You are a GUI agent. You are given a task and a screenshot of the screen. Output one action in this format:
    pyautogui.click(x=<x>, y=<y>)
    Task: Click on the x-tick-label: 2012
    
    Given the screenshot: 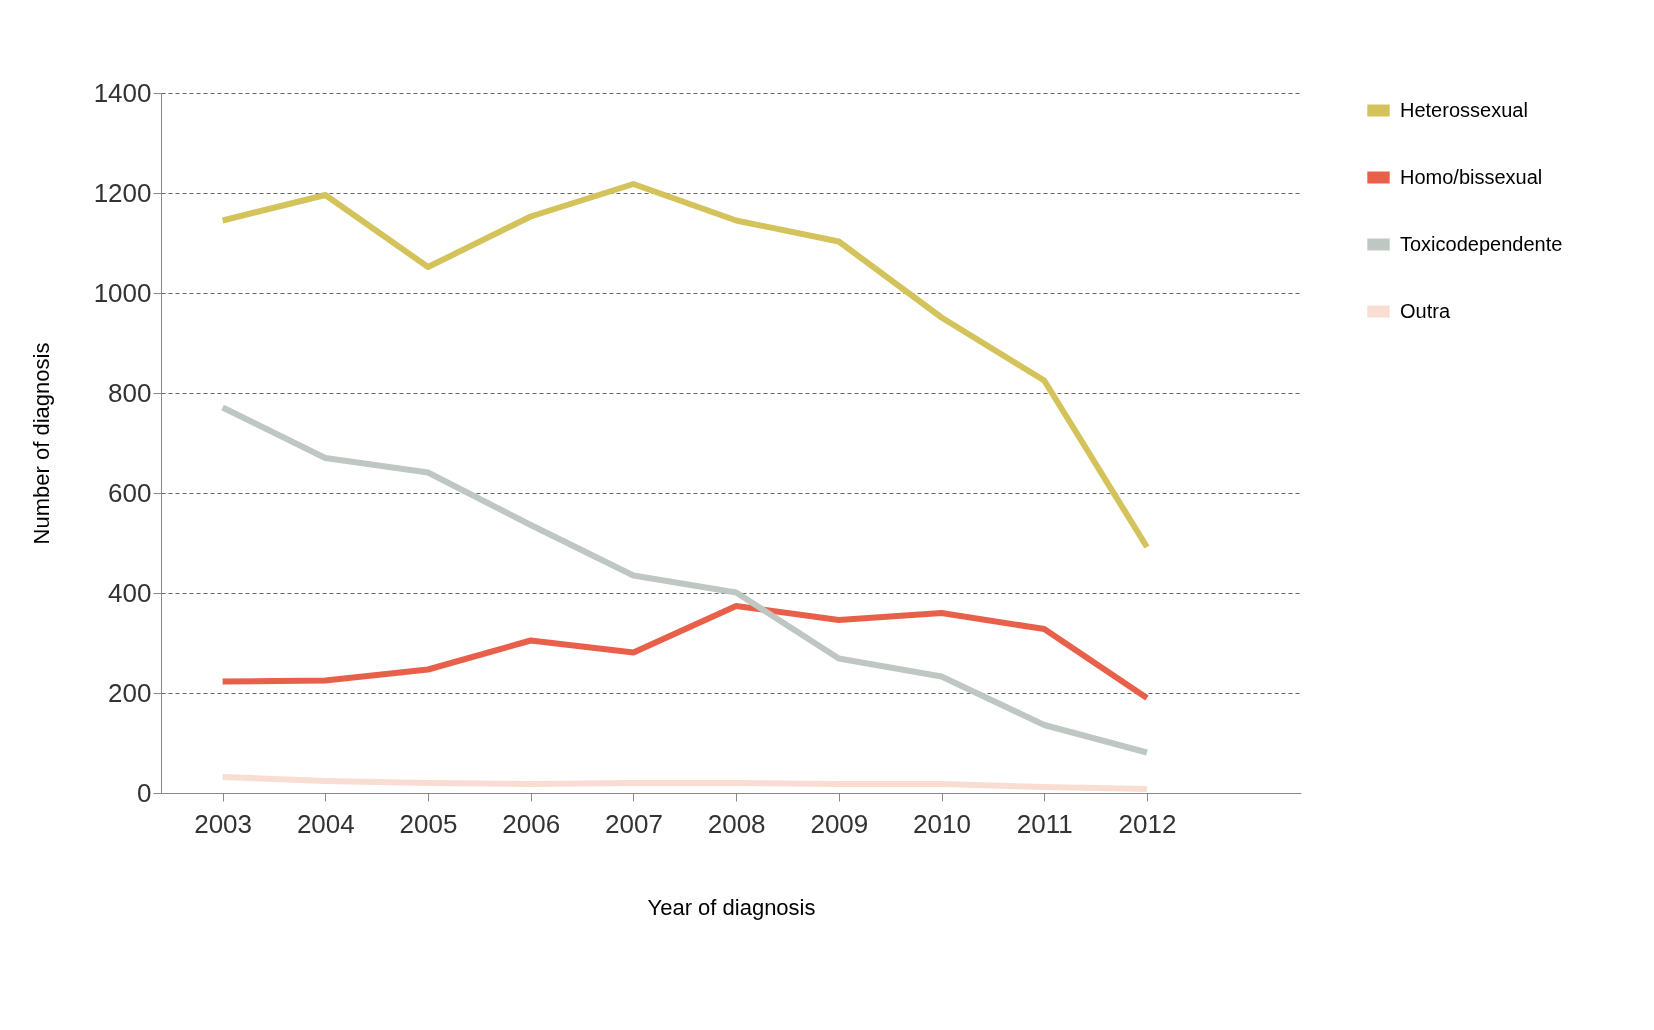 What is the action you would take?
    pyautogui.click(x=1147, y=823)
    